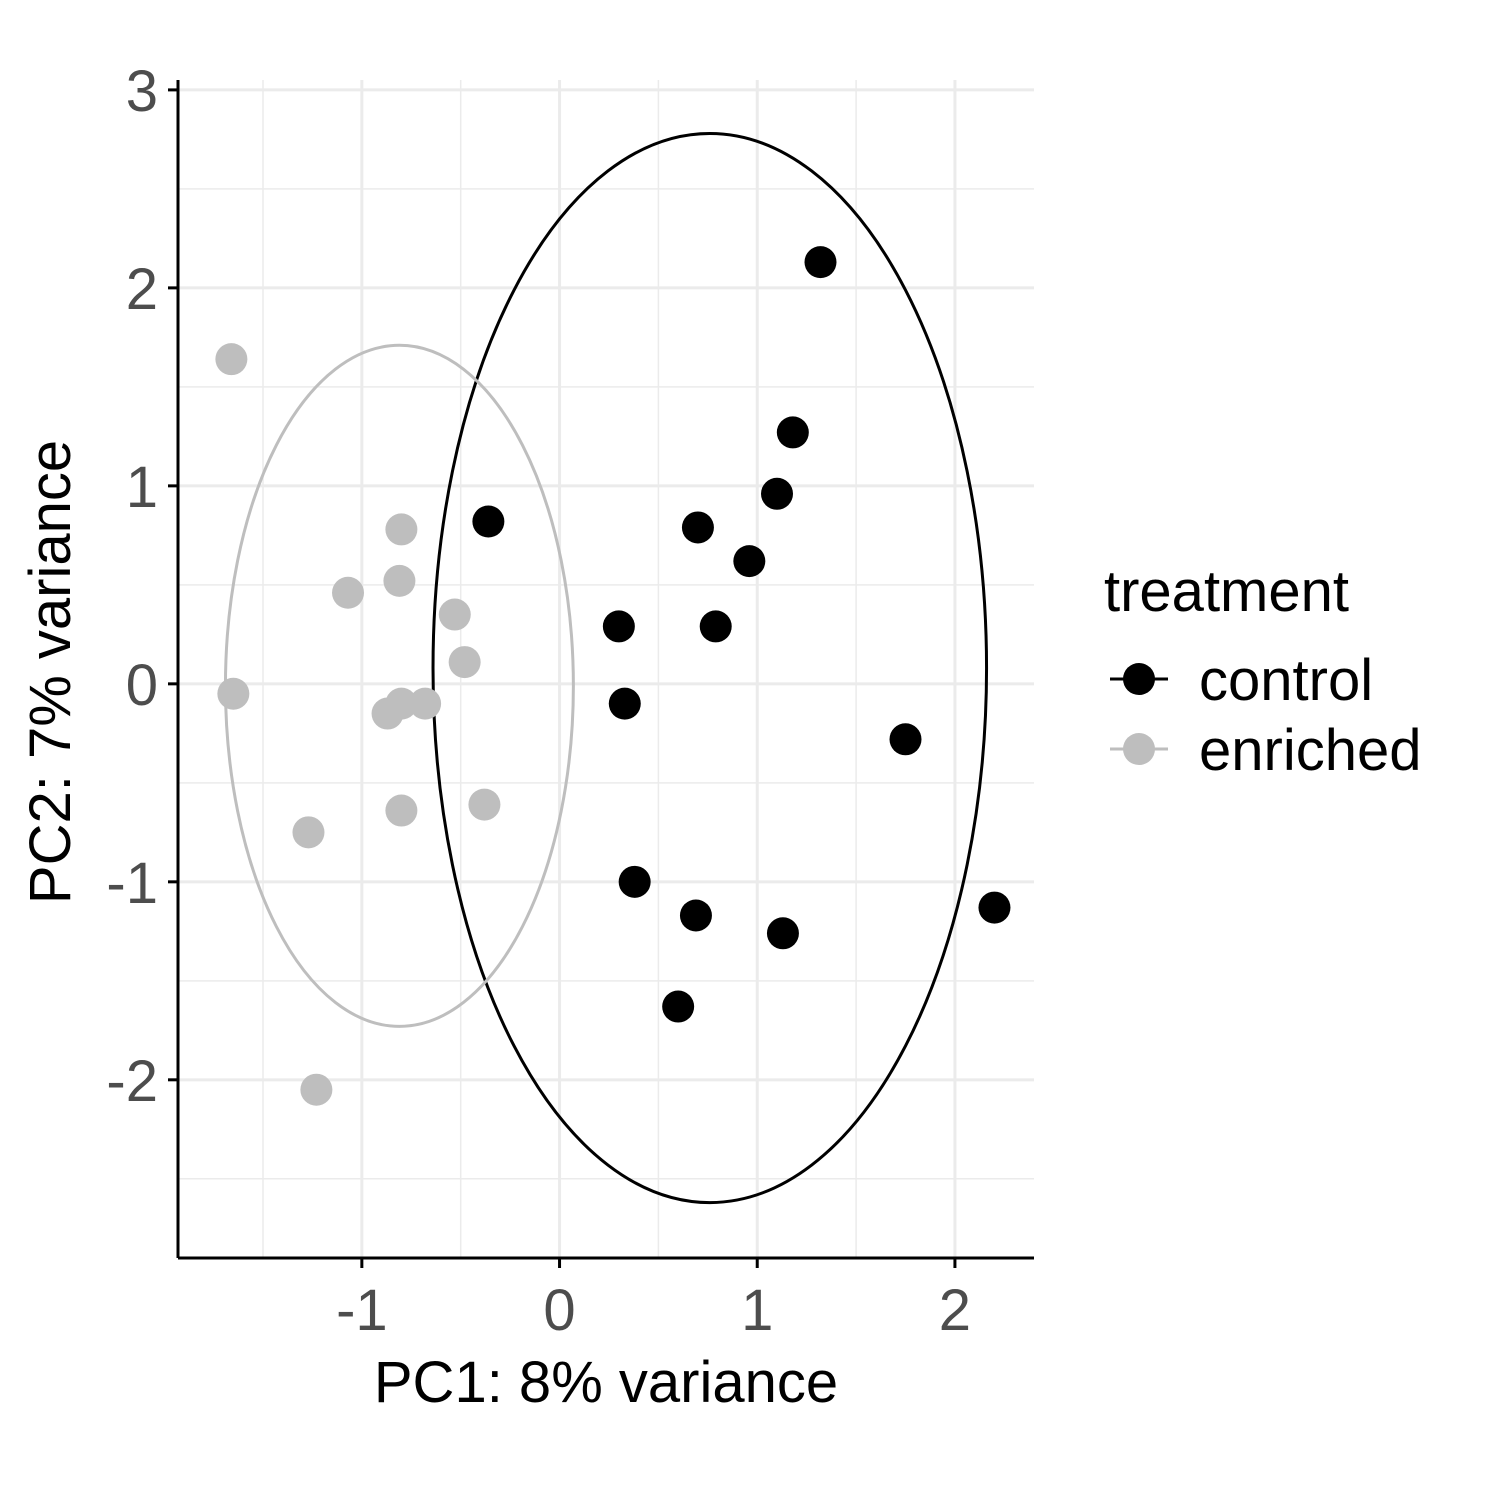  I want to click on y-tick-label: -1, so click(132, 883).